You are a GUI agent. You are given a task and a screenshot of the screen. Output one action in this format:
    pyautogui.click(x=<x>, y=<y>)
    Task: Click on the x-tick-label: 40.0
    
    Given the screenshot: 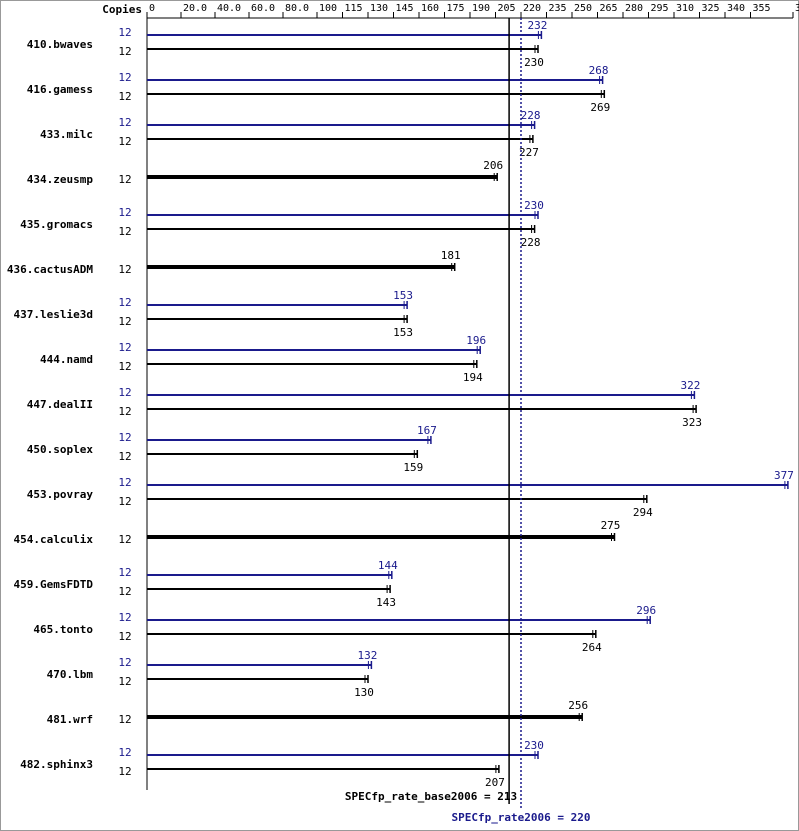 What is the action you would take?
    pyautogui.click(x=229, y=8)
    